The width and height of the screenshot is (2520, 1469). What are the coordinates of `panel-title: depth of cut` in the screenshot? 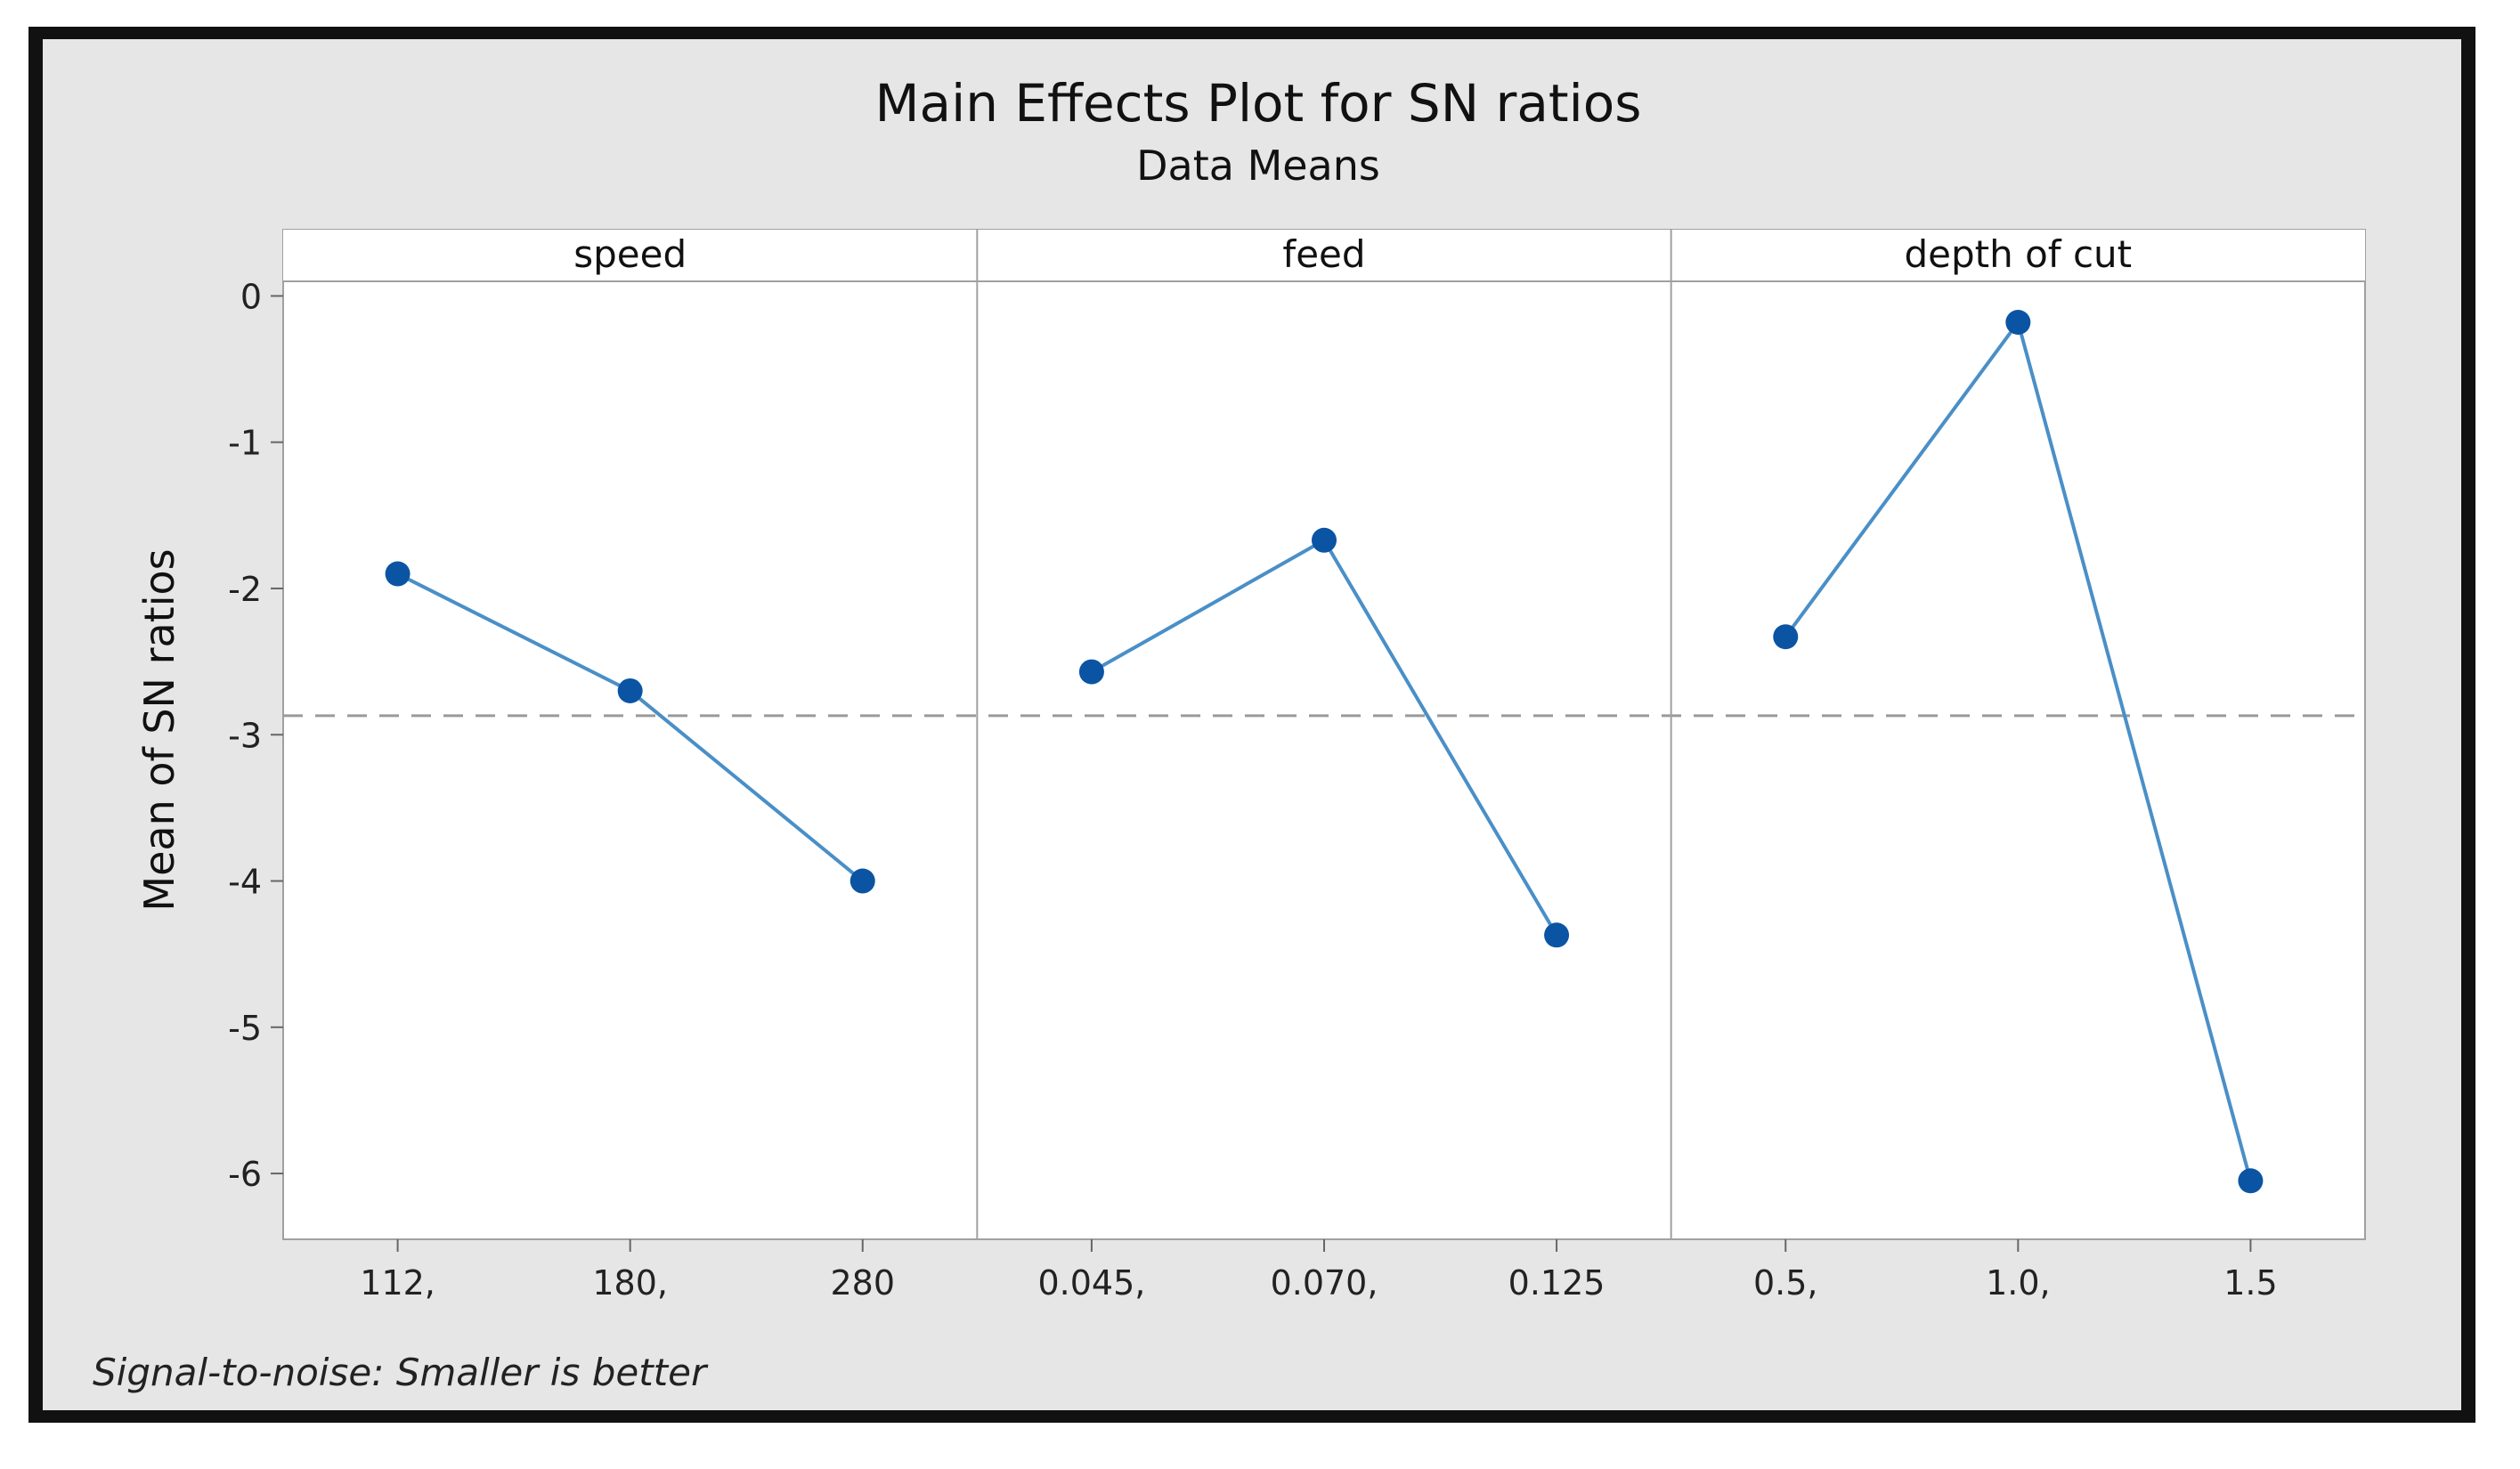 It's located at (2019, 254).